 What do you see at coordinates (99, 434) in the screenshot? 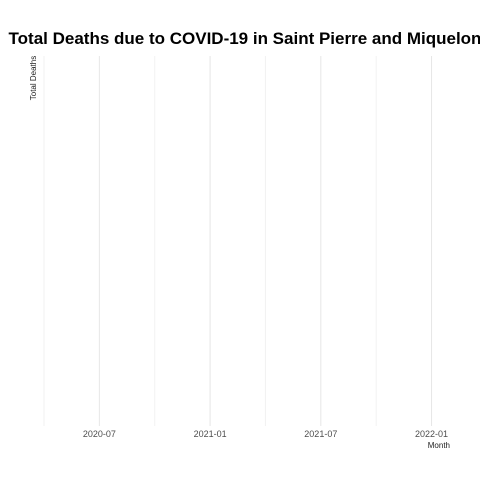
I see `x-tick-label: 2020-07` at bounding box center [99, 434].